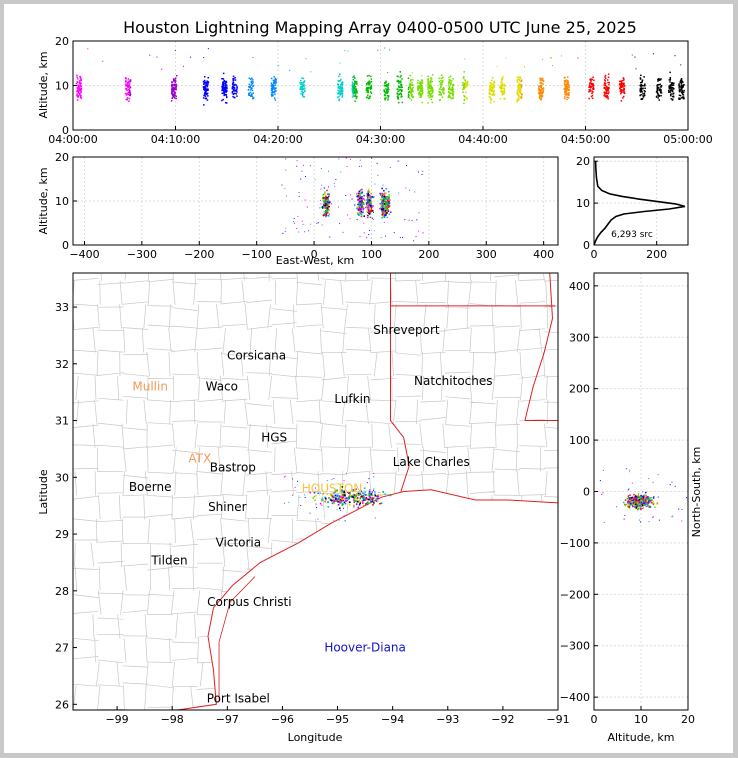 The height and width of the screenshot is (758, 738). I want to click on panel-b-xtick-label: −300, so click(142, 254).